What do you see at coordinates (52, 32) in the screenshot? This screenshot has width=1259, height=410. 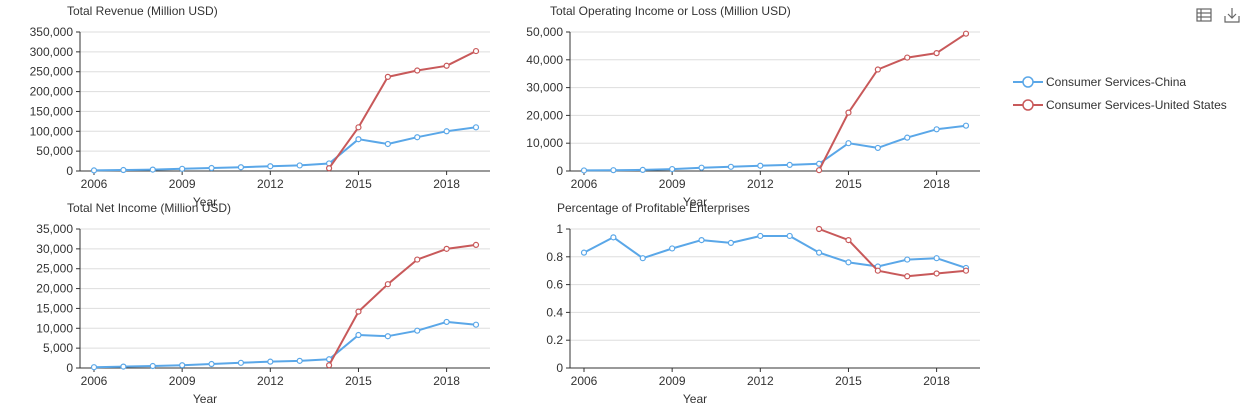 I see `y-tick-label: 350,000` at bounding box center [52, 32].